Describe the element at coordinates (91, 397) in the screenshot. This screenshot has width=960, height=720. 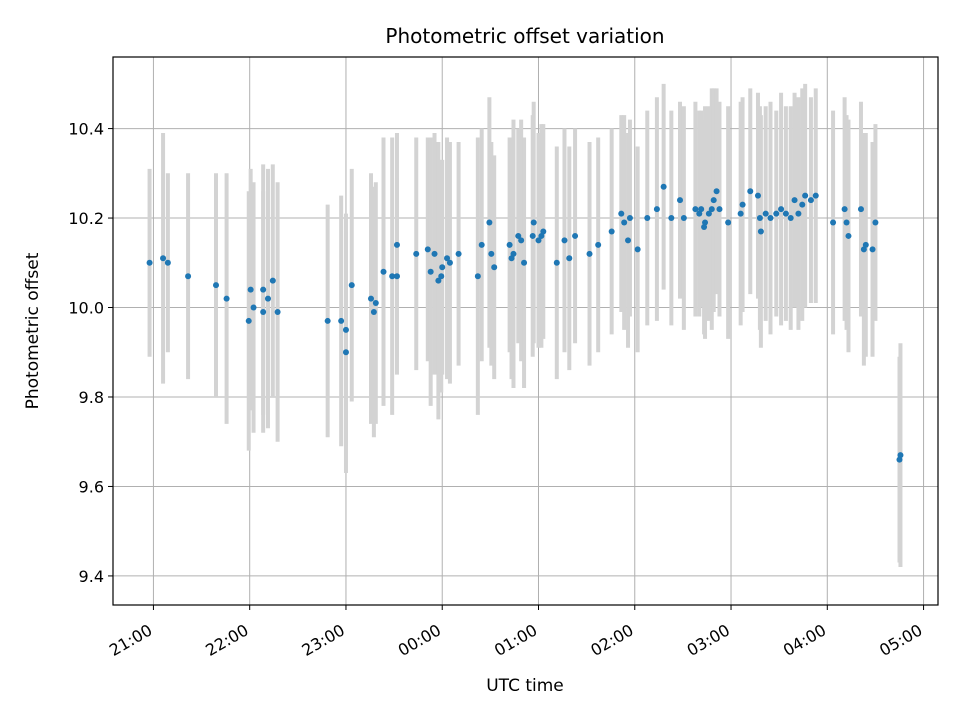
I see `y-tick-label: 9.8` at that location.